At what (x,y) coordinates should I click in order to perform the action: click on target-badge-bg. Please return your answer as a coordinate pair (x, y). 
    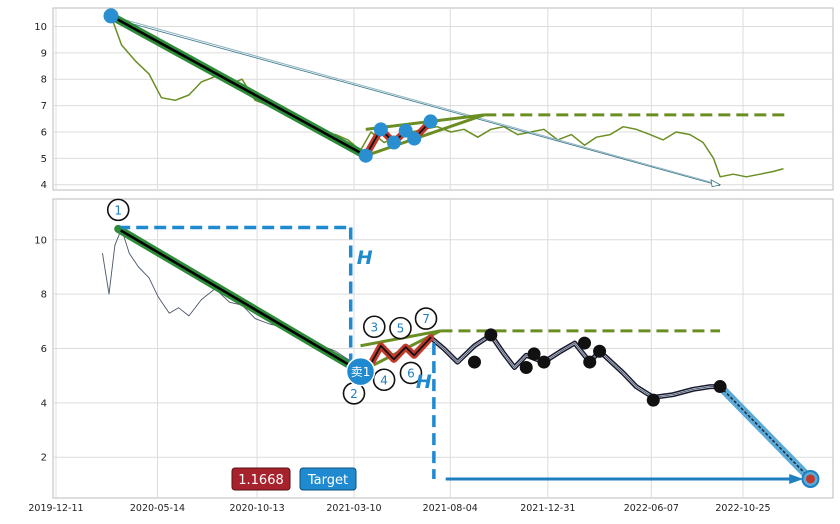
    Looking at the image, I should click on (328, 479).